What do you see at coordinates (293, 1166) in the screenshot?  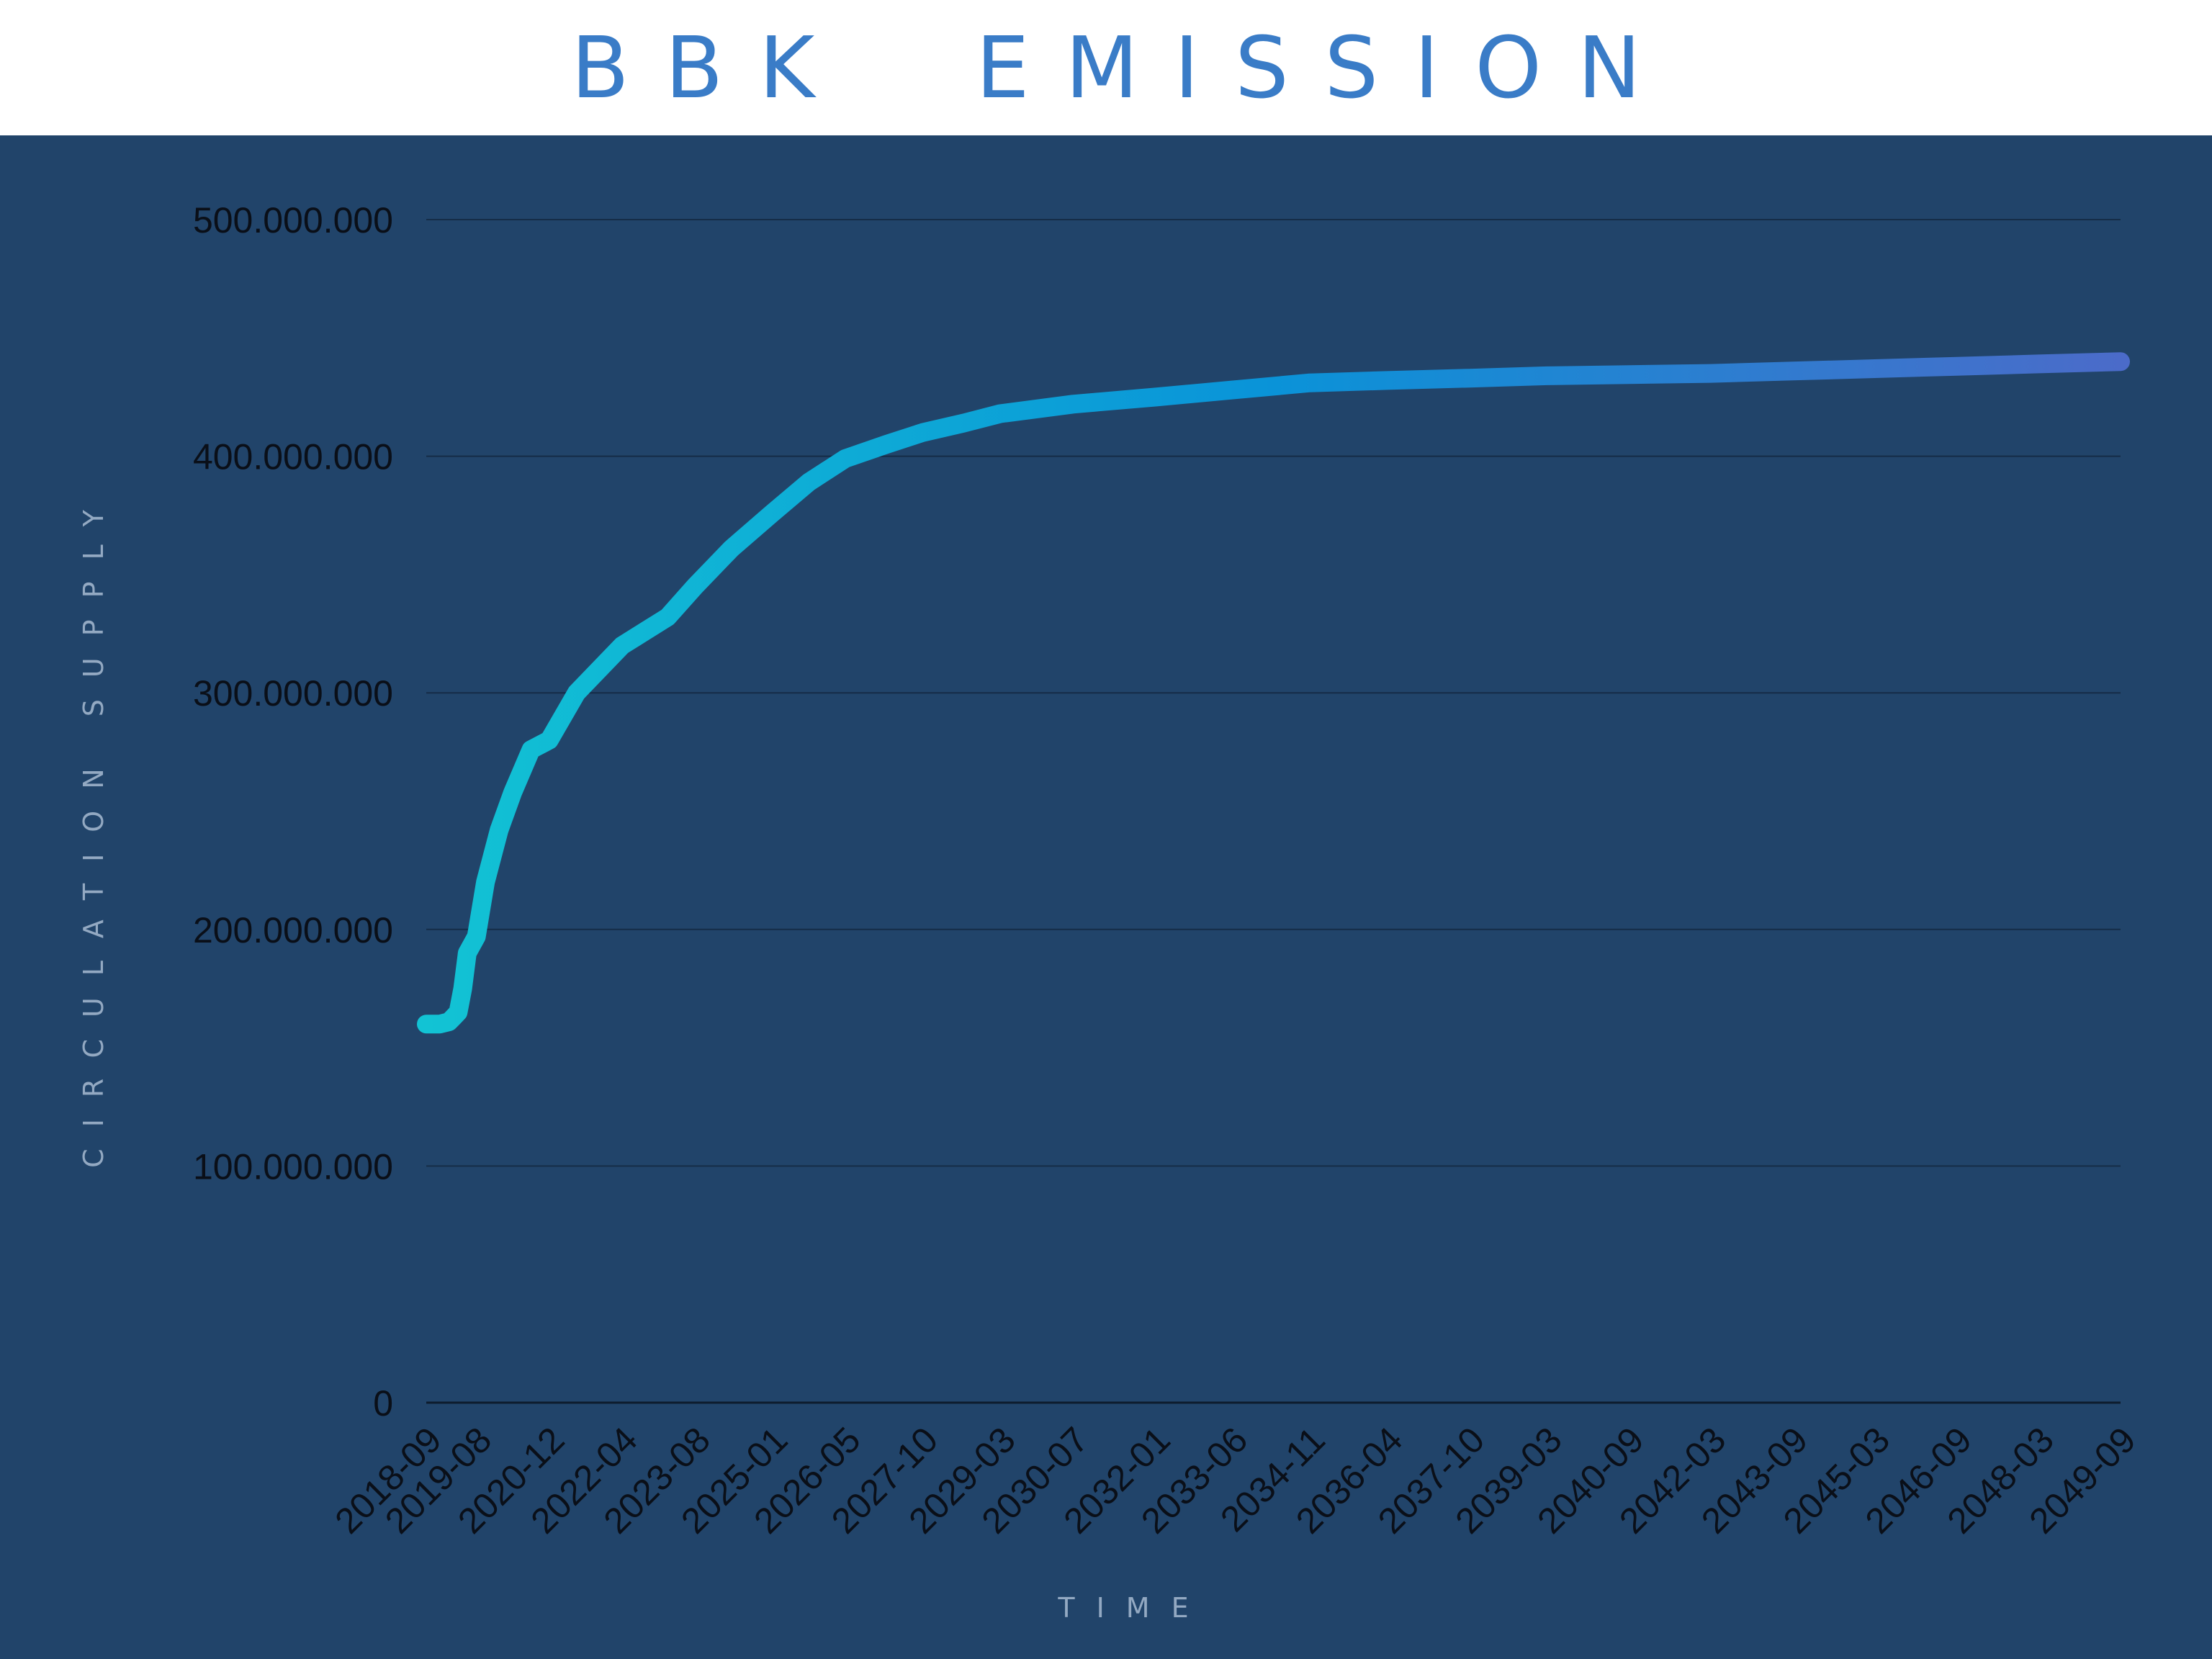 I see `y-tick-label: 100.000.000` at bounding box center [293, 1166].